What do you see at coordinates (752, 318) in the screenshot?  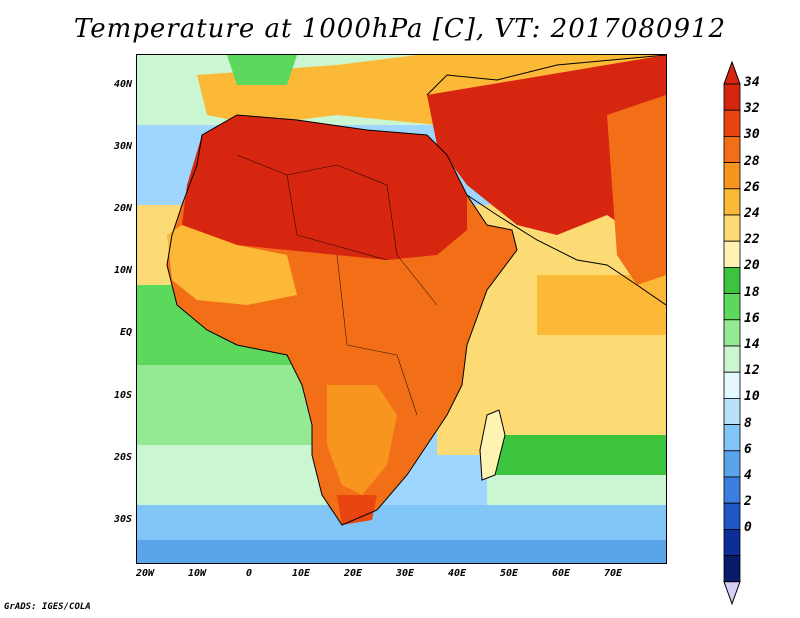 I see `colorbar-tick-label: 16` at bounding box center [752, 318].